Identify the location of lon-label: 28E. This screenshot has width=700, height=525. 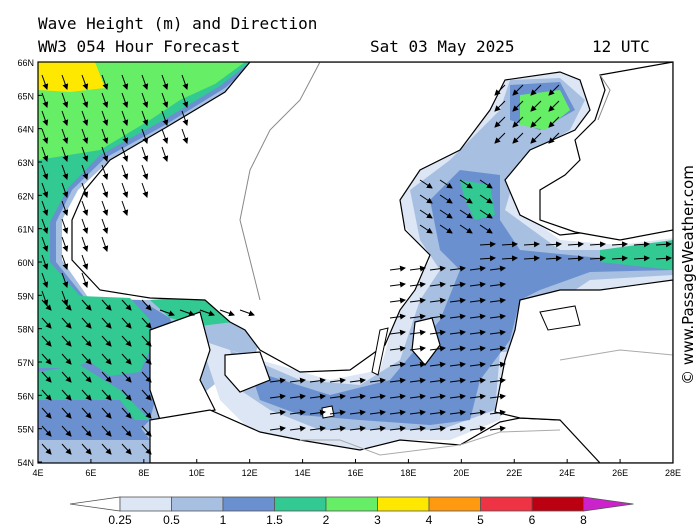
(673, 473).